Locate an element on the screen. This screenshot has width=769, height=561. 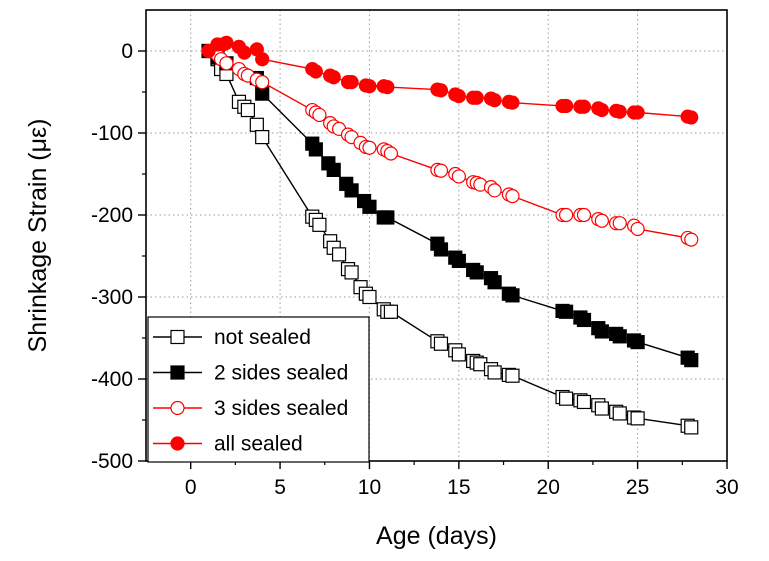
y-tick-label: -200 is located at coordinates (112, 215).